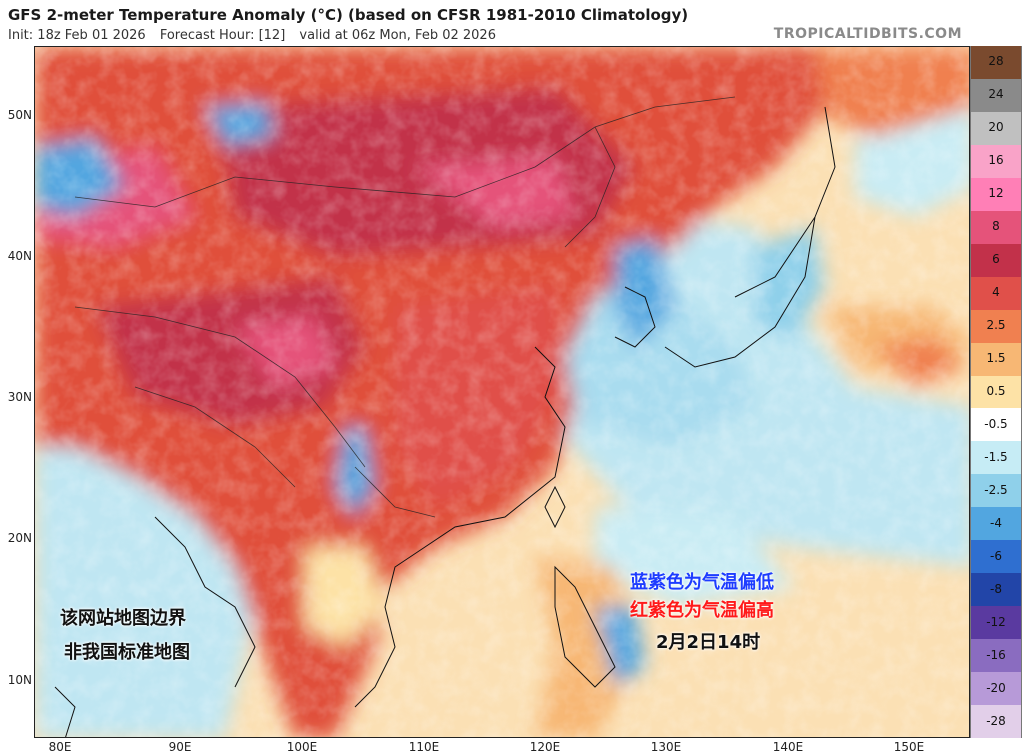  What do you see at coordinates (708, 642) in the screenshot?
I see `forecast-local-time: 2月2日14时` at bounding box center [708, 642].